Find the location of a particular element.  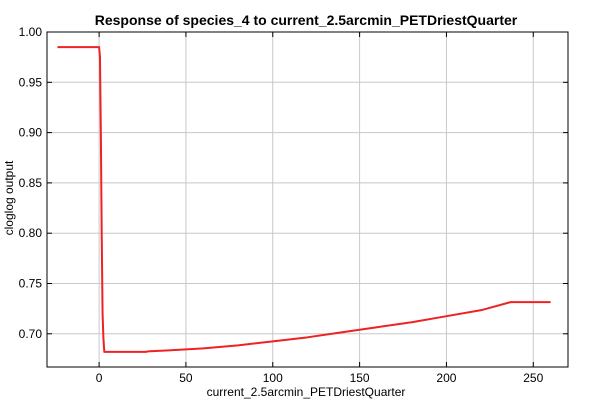

y-tick-label: 0.75 is located at coordinates (31, 284).